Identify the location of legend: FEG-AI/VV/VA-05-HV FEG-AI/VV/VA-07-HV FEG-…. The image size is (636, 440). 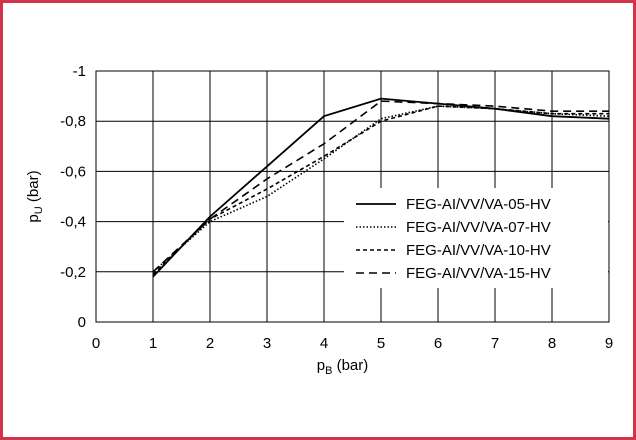
(476, 238).